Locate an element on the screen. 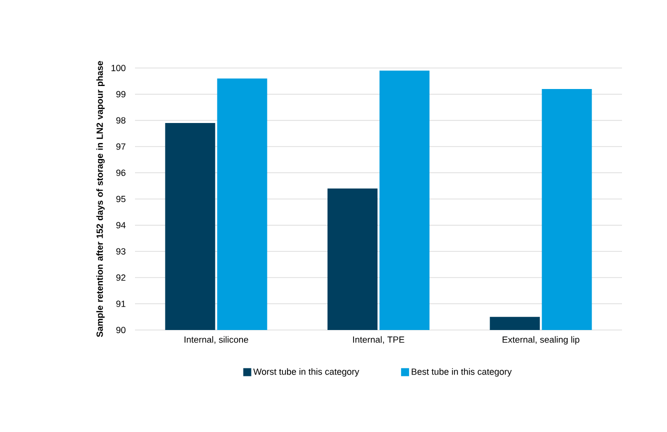  x-tick-label: Internal, silicone is located at coordinates (216, 340).